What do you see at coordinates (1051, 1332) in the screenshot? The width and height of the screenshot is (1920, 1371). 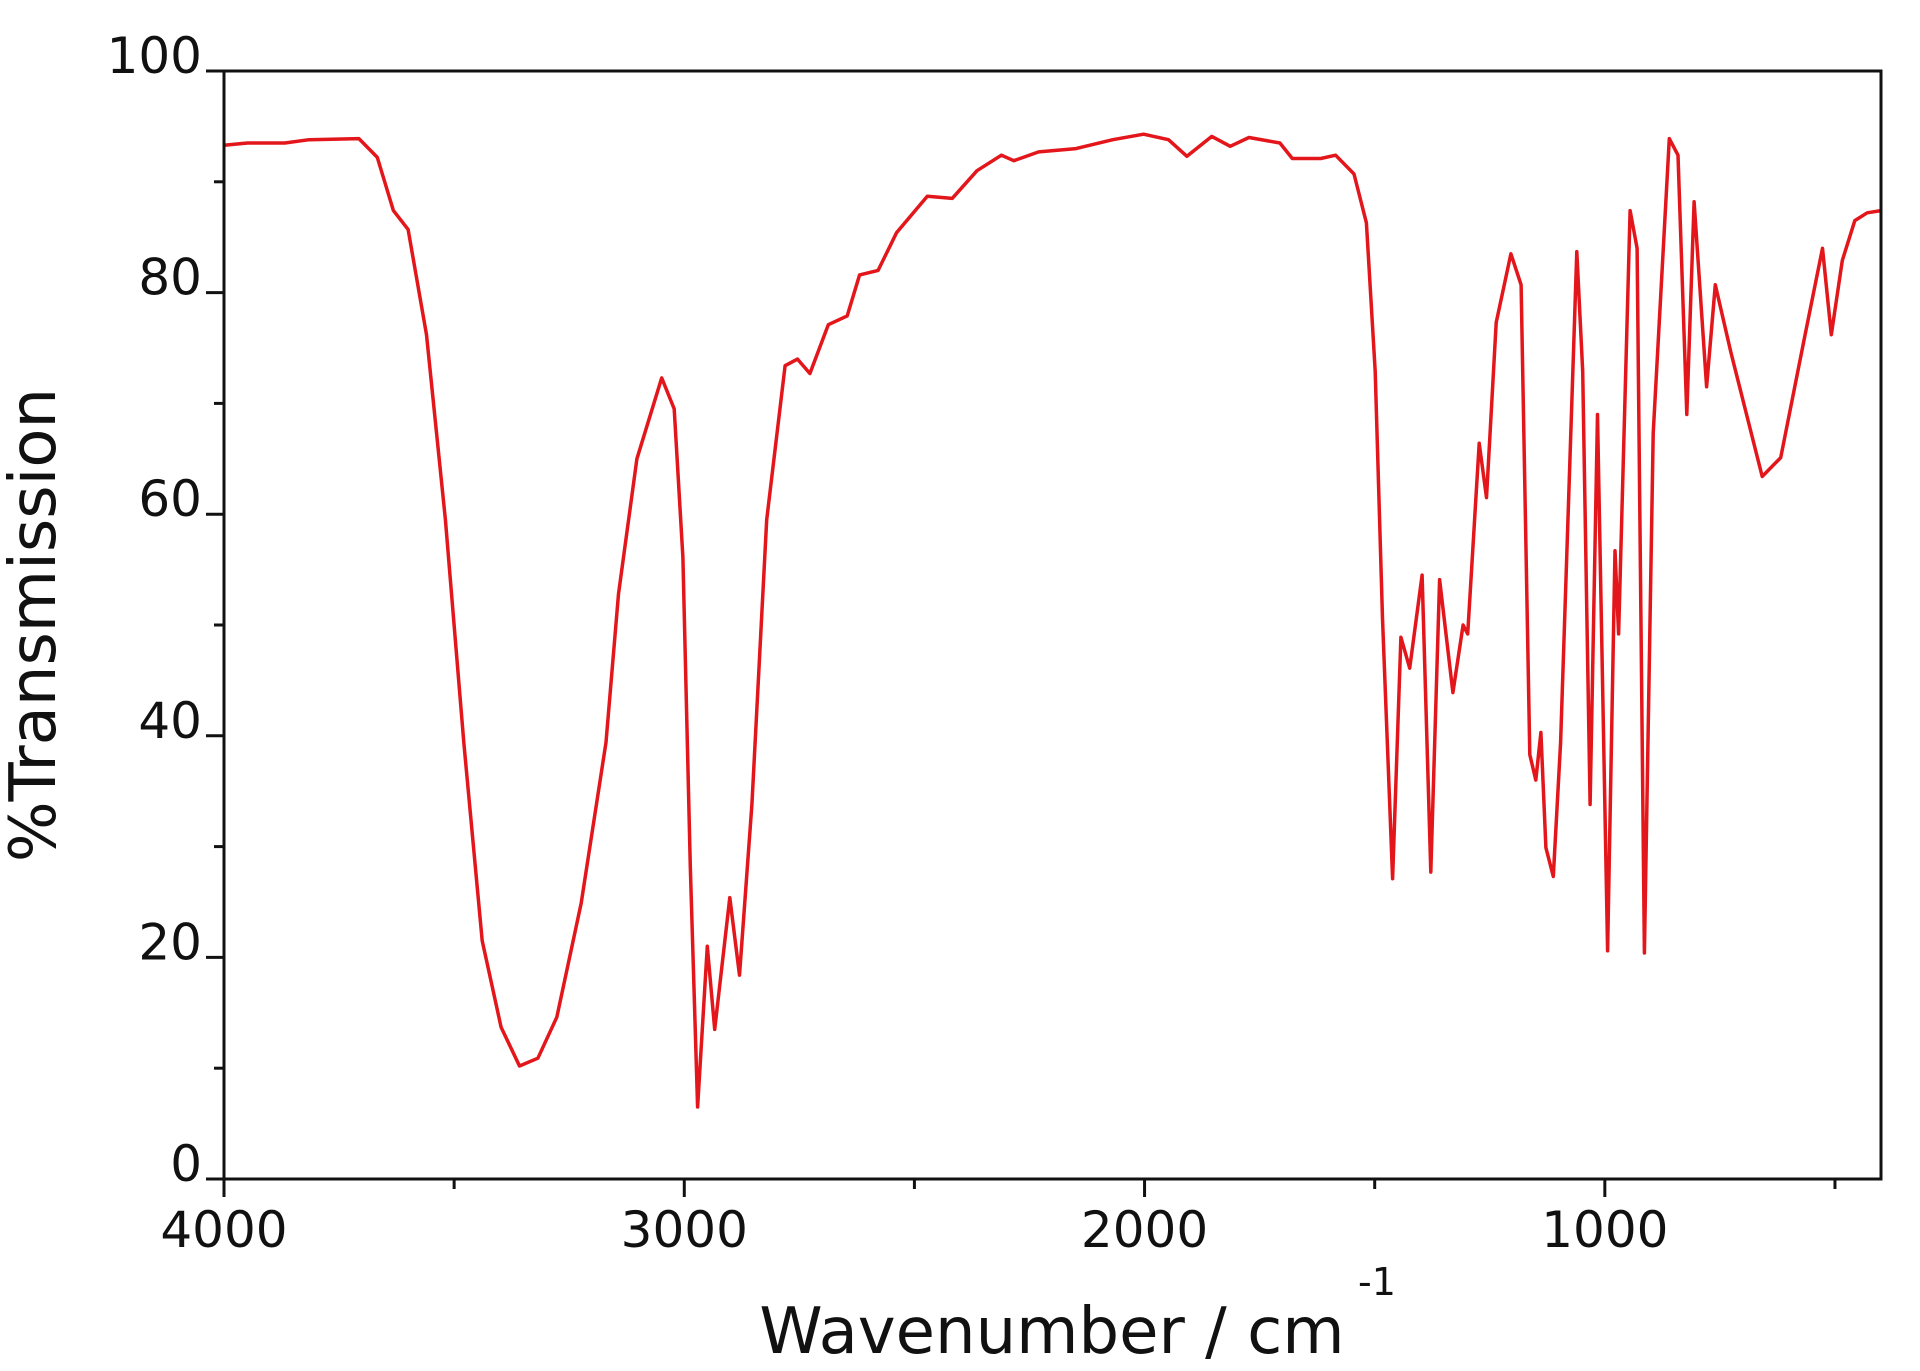 I see `x-axis-label: Wavenumber / cm` at bounding box center [1051, 1332].